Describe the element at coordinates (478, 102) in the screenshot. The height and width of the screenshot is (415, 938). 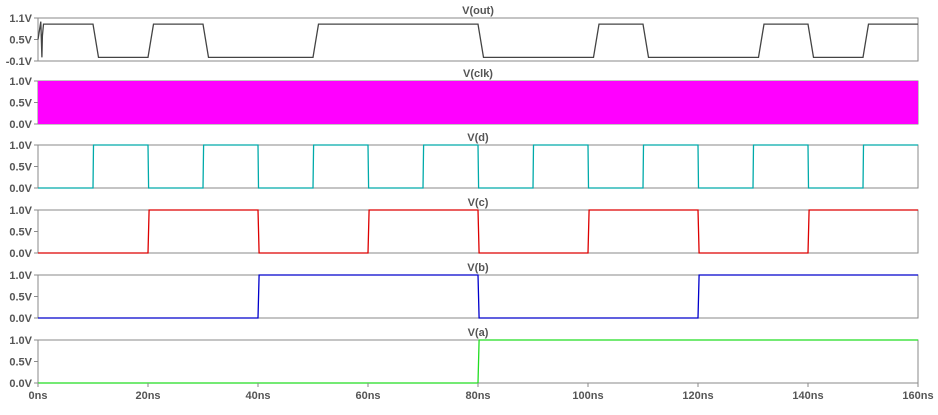
I see `trace-clk` at that location.